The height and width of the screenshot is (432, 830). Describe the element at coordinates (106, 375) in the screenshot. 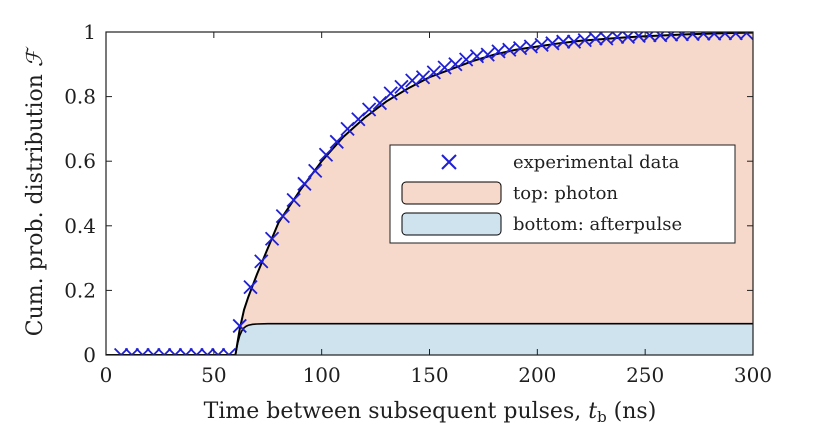

I see `x-tick-label: 0` at that location.